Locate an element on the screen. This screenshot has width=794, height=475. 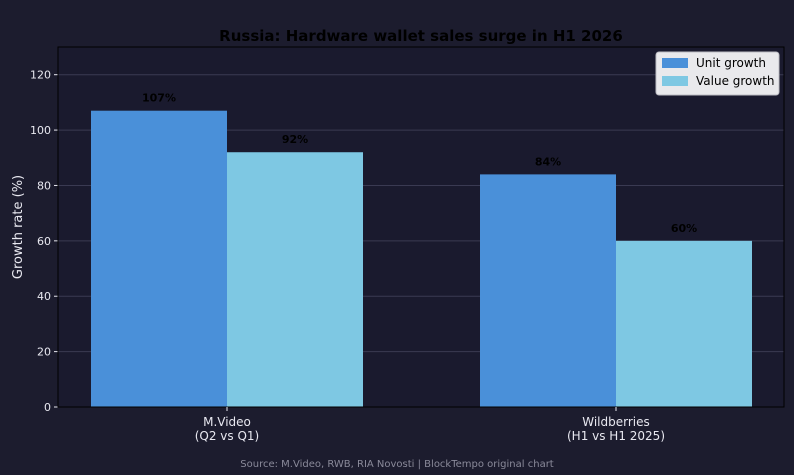
x-tick-label: M.Video is located at coordinates (227, 422).